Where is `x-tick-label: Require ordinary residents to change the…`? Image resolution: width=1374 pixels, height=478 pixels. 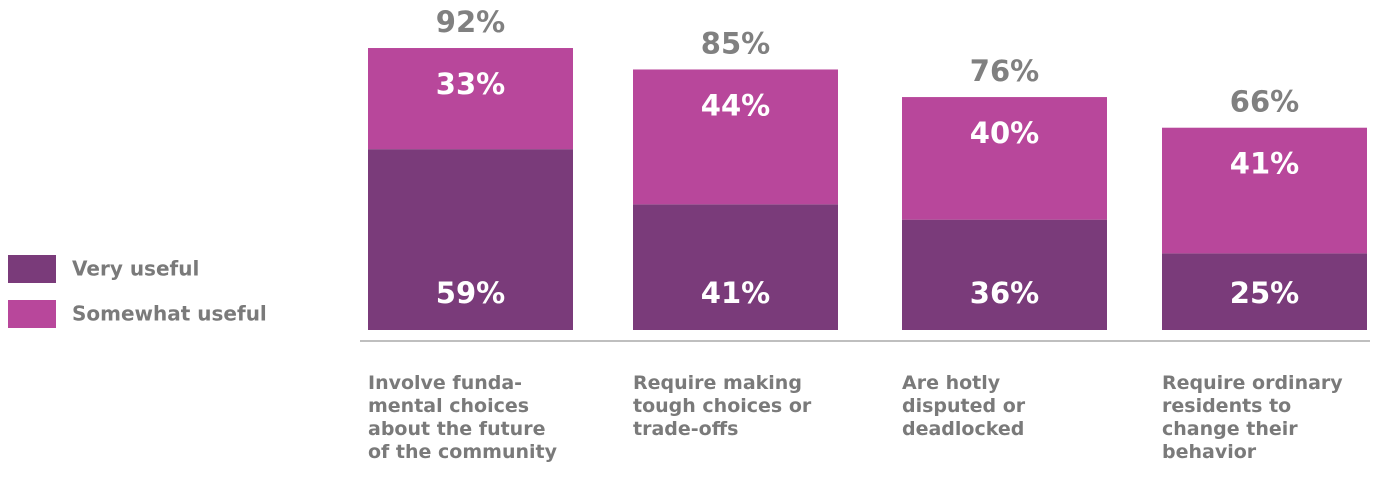
x-tick-label: Require ordinary residents to change the… is located at coordinates (1252, 417).